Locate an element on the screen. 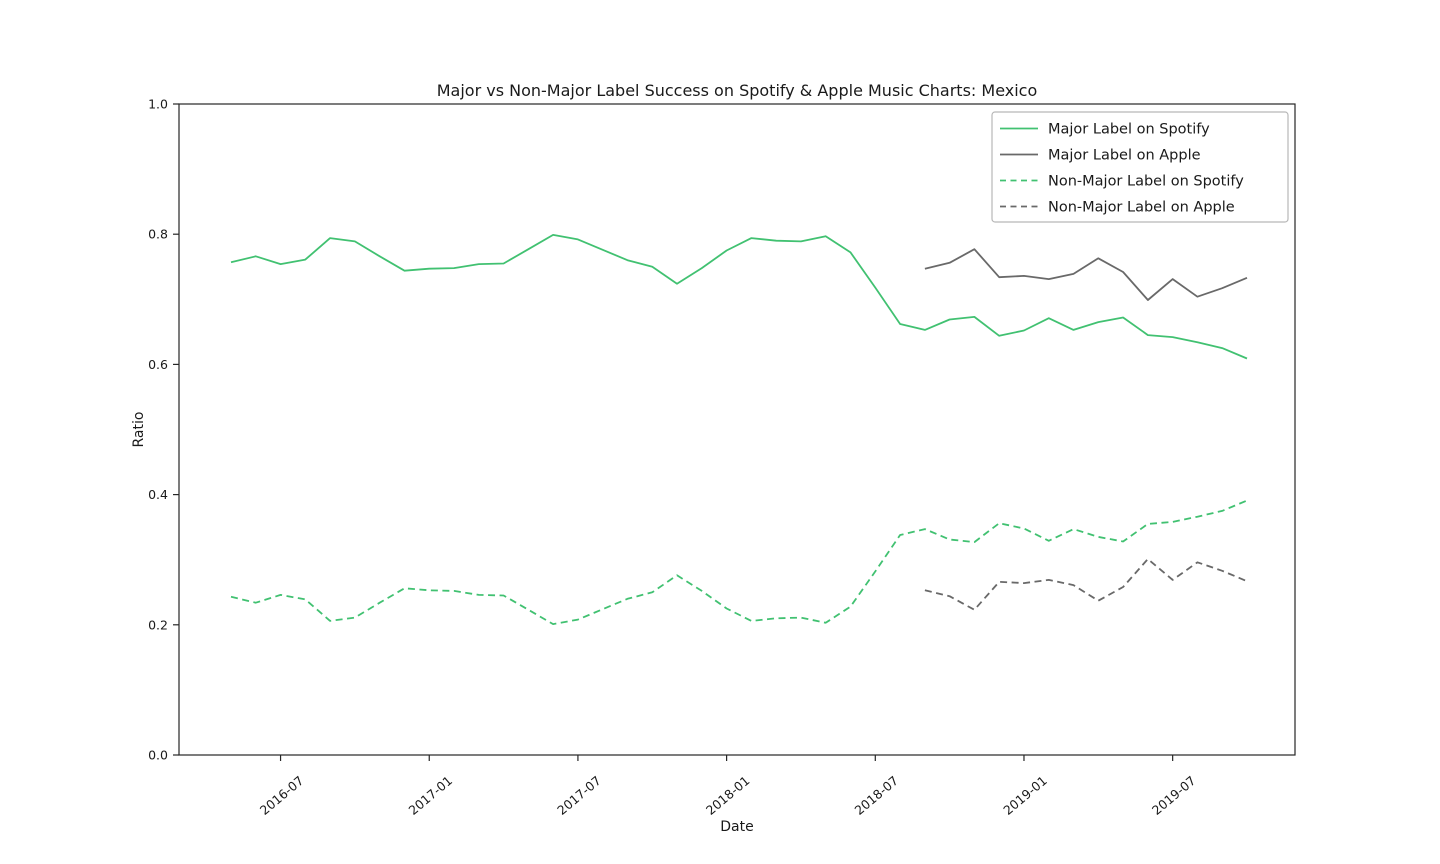 The width and height of the screenshot is (1440, 864). legend-box is located at coordinates (1140, 167).